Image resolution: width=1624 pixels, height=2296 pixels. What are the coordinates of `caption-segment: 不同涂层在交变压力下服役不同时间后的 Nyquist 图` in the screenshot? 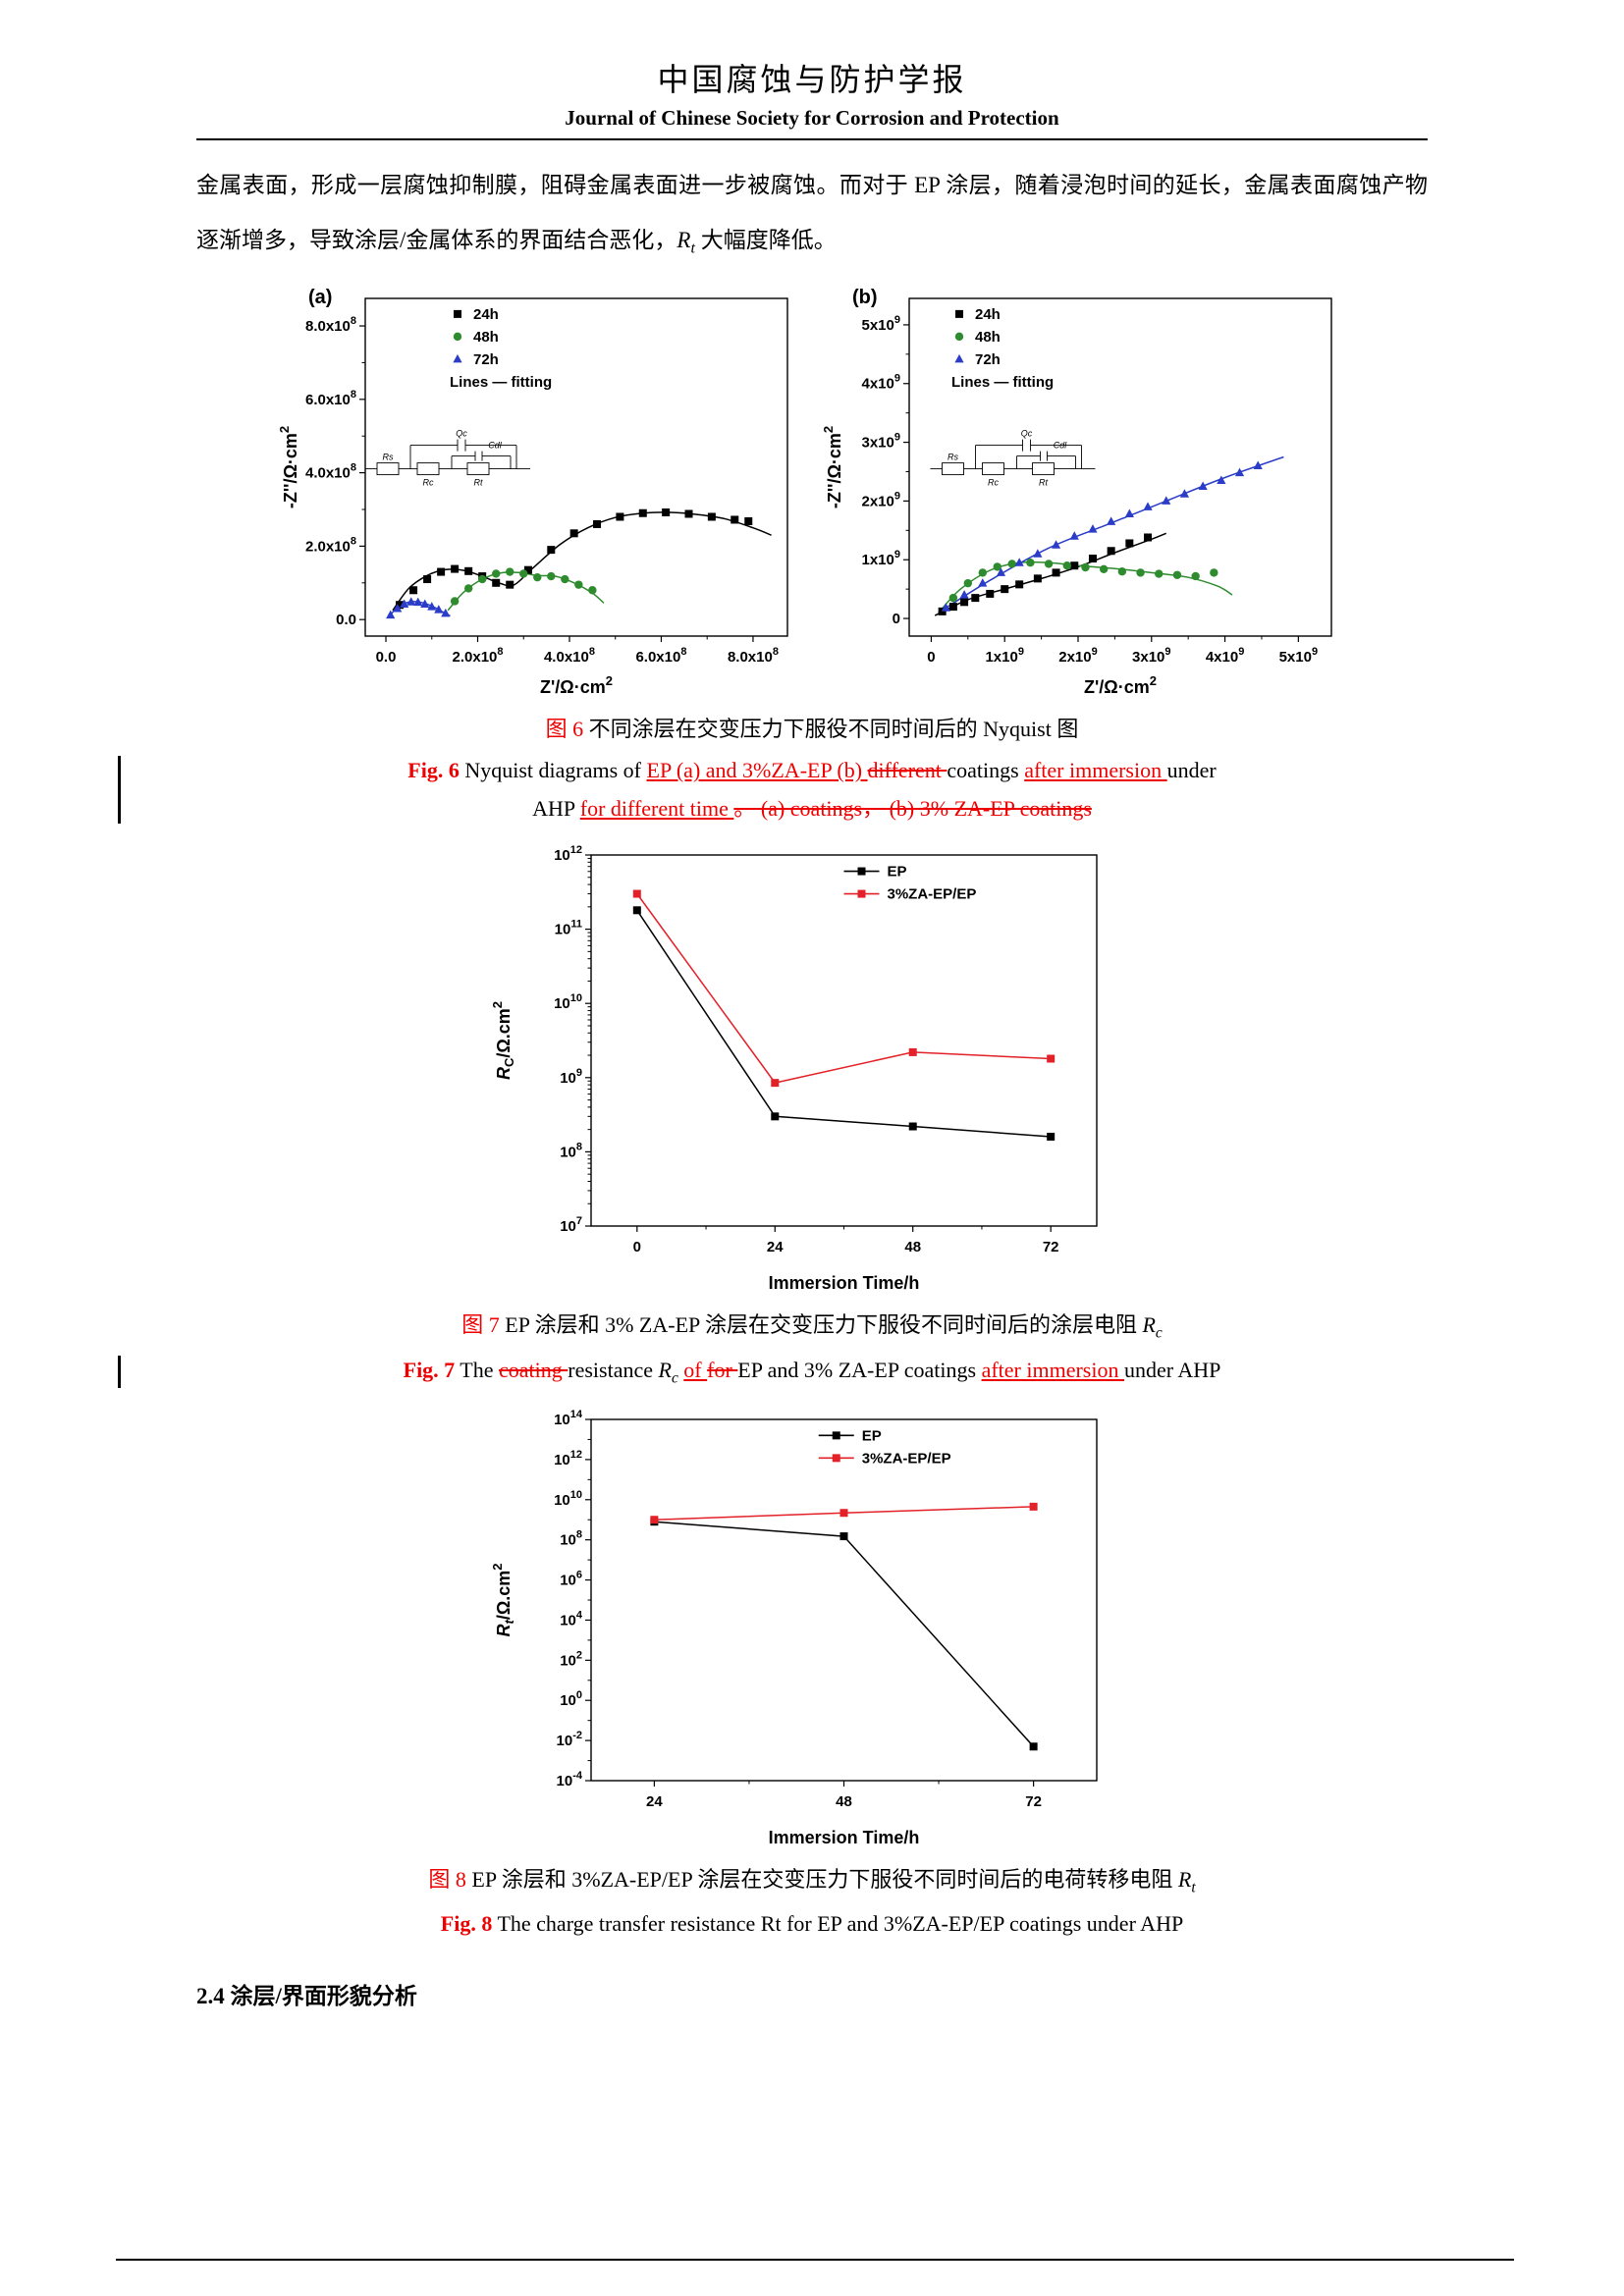 It's located at (831, 729).